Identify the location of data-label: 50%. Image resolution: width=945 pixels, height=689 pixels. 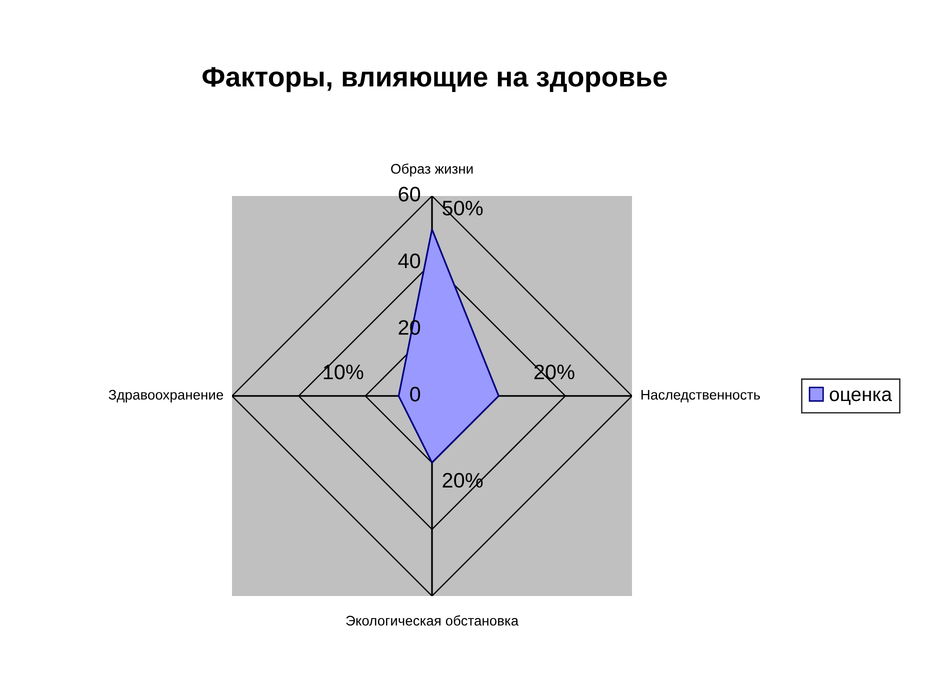
(462, 208).